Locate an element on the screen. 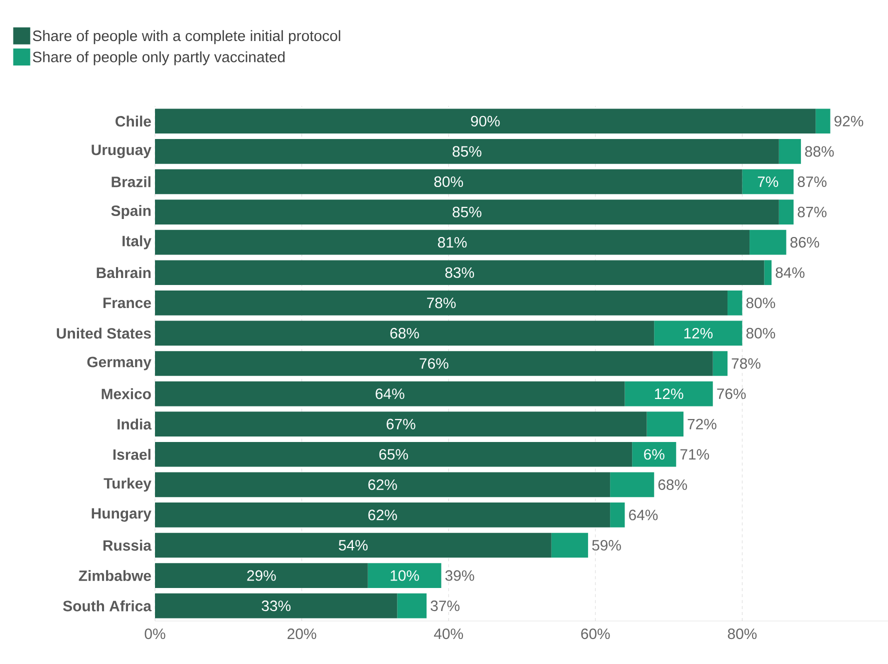 This screenshot has height=664, width=888. data-label: 78% is located at coordinates (441, 303).